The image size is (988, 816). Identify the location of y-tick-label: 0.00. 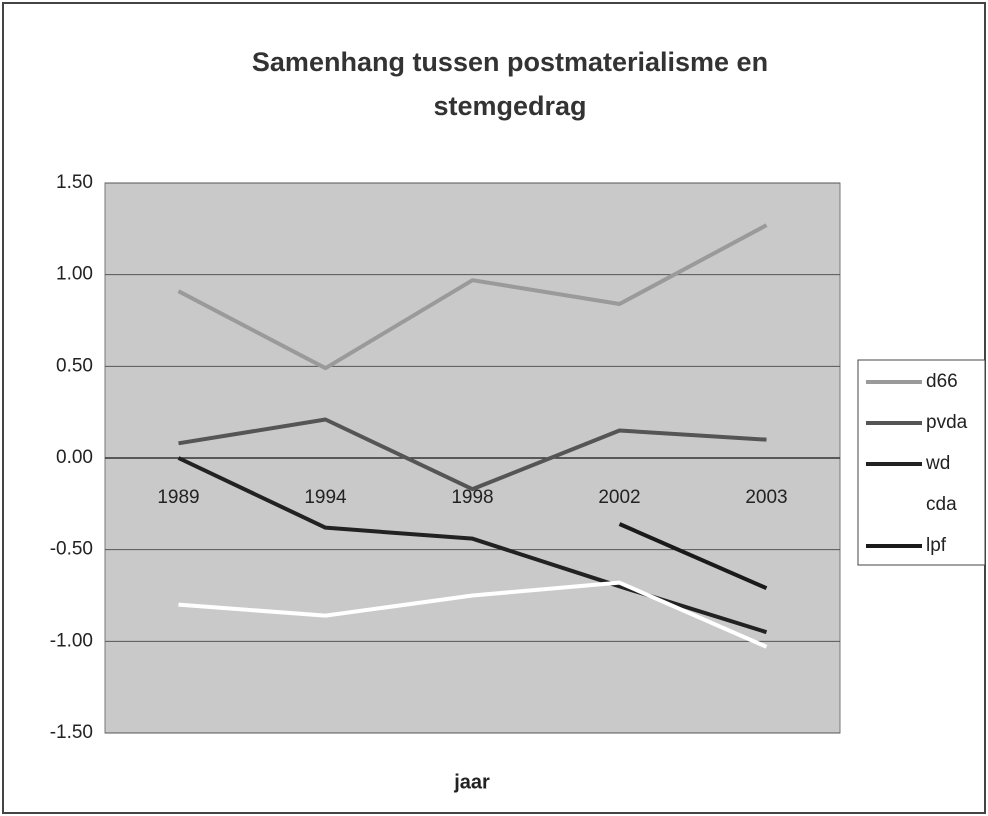
(74, 457).